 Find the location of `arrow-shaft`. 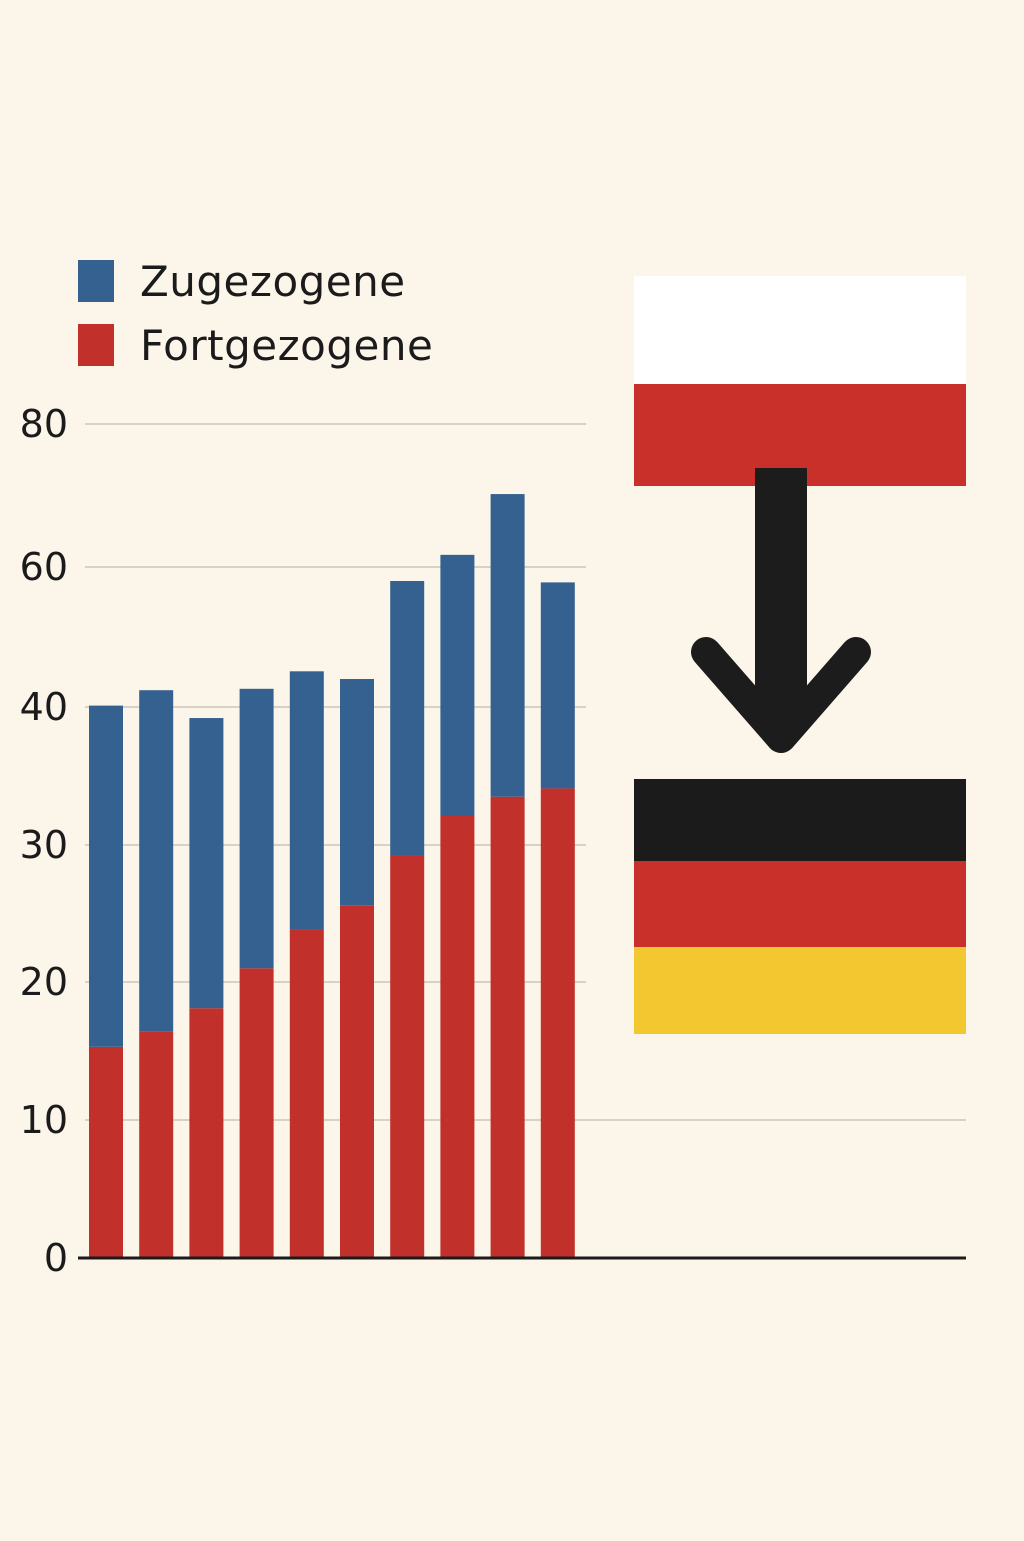

arrow-shaft is located at coordinates (781, 599).